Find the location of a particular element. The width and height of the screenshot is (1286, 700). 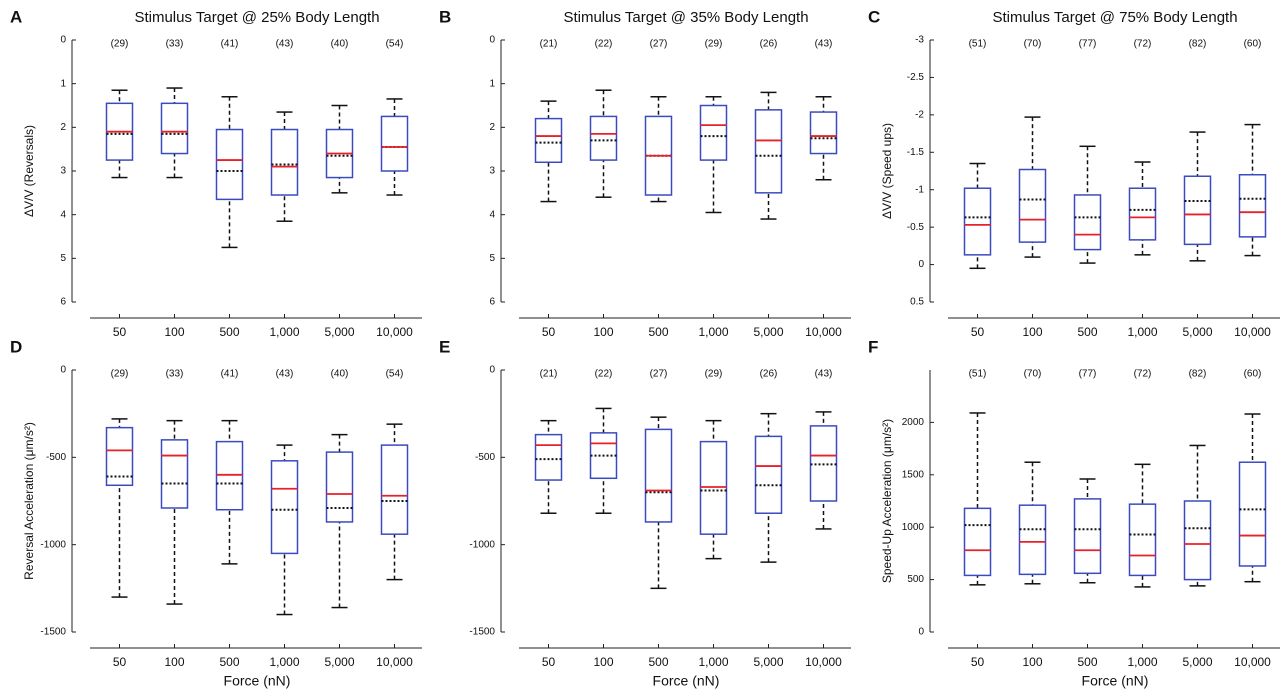

panel-letter: A is located at coordinates (16, 16).